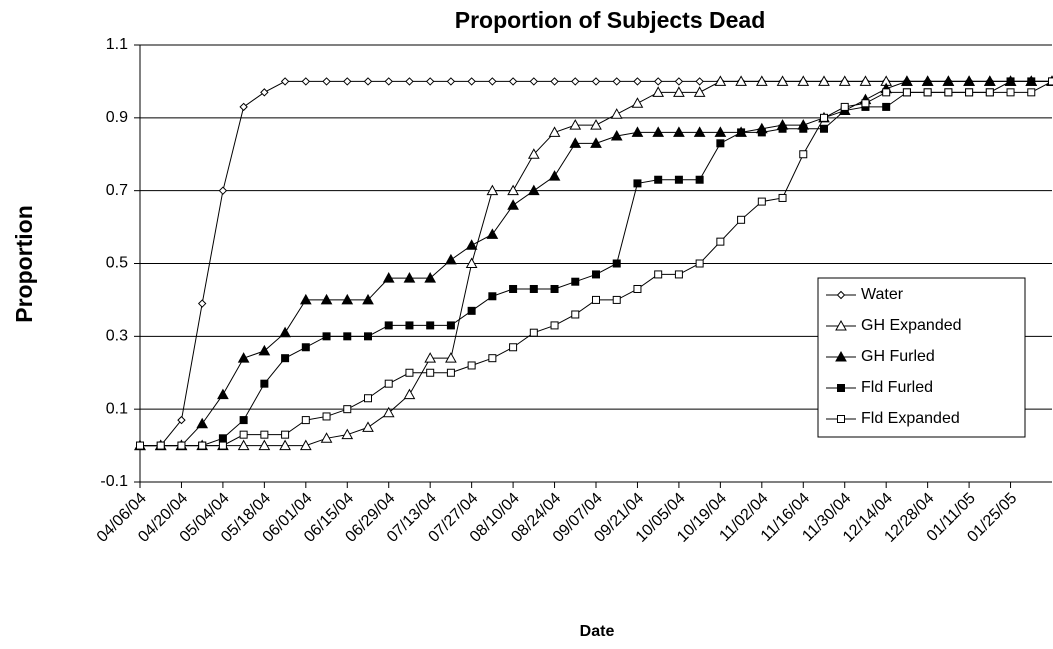 The height and width of the screenshot is (649, 1053). What do you see at coordinates (24, 264) in the screenshot?
I see `y-axis-label: Proportion` at bounding box center [24, 264].